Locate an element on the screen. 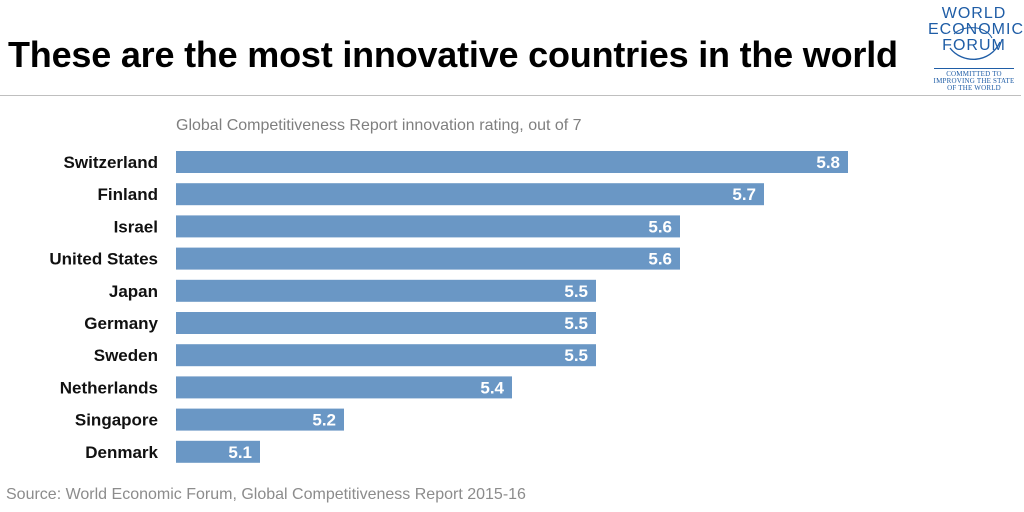  value-label: 5.4 is located at coordinates (492, 387).